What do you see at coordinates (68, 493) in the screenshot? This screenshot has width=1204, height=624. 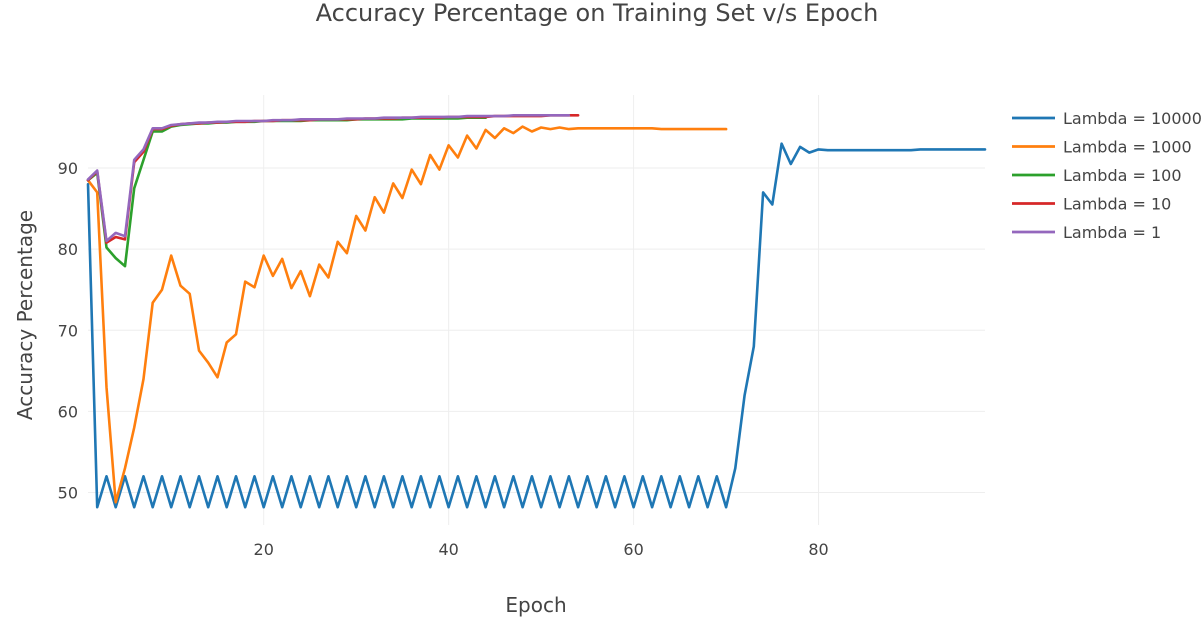 I see `y-tick-label: 50` at bounding box center [68, 493].